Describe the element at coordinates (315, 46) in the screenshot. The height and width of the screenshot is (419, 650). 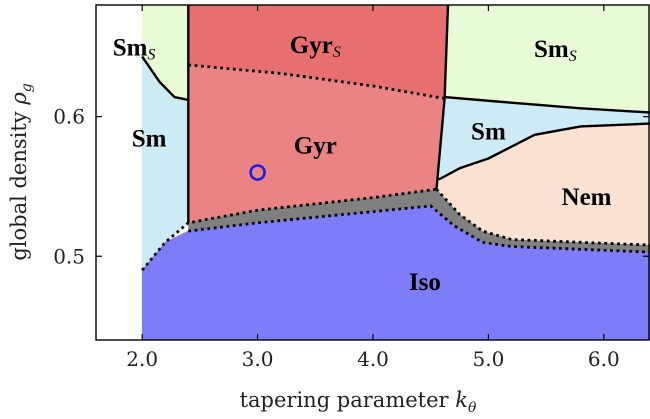
I see `region-label-gyr-s: GyrS` at that location.